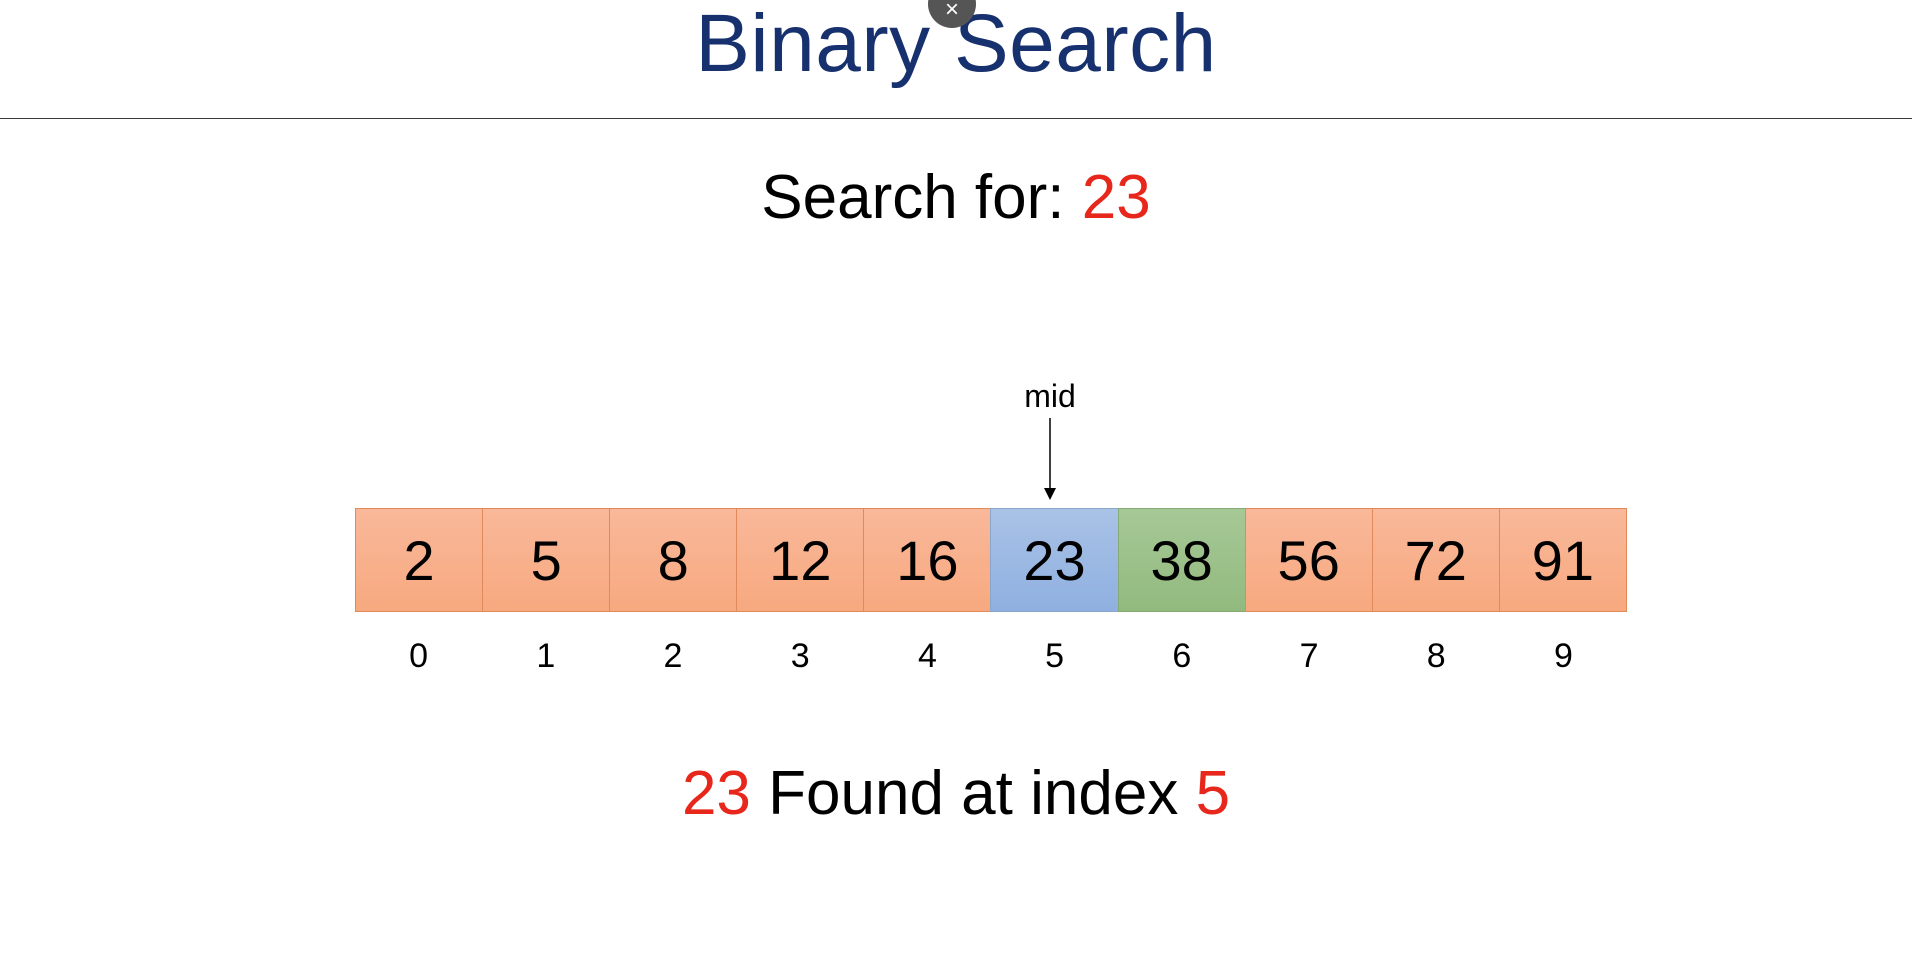 The height and width of the screenshot is (955, 1912). What do you see at coordinates (1050, 459) in the screenshot?
I see `mid-pointer-arrow` at bounding box center [1050, 459].